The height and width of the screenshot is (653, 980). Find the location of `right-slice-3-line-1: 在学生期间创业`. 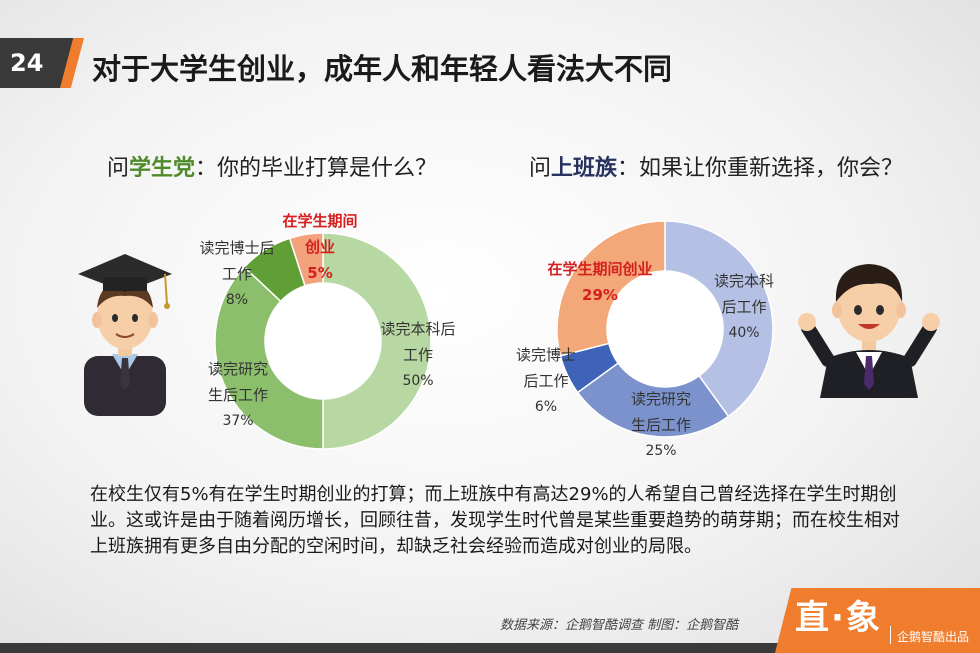

right-slice-3-line-1: 在学生期间创业 is located at coordinates (600, 269).